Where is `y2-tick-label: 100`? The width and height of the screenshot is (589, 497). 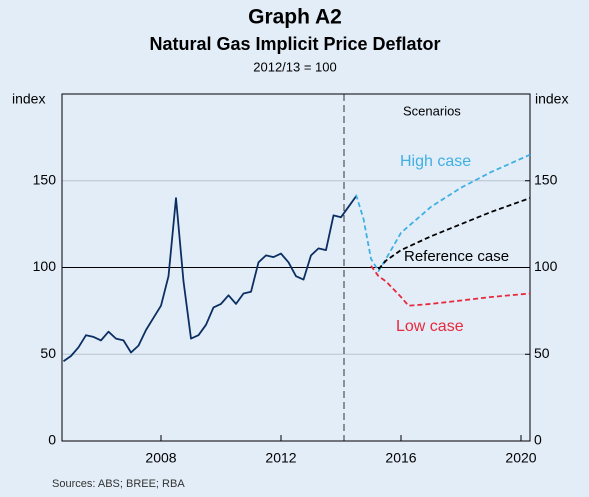 y2-tick-label: 100 is located at coordinates (546, 266).